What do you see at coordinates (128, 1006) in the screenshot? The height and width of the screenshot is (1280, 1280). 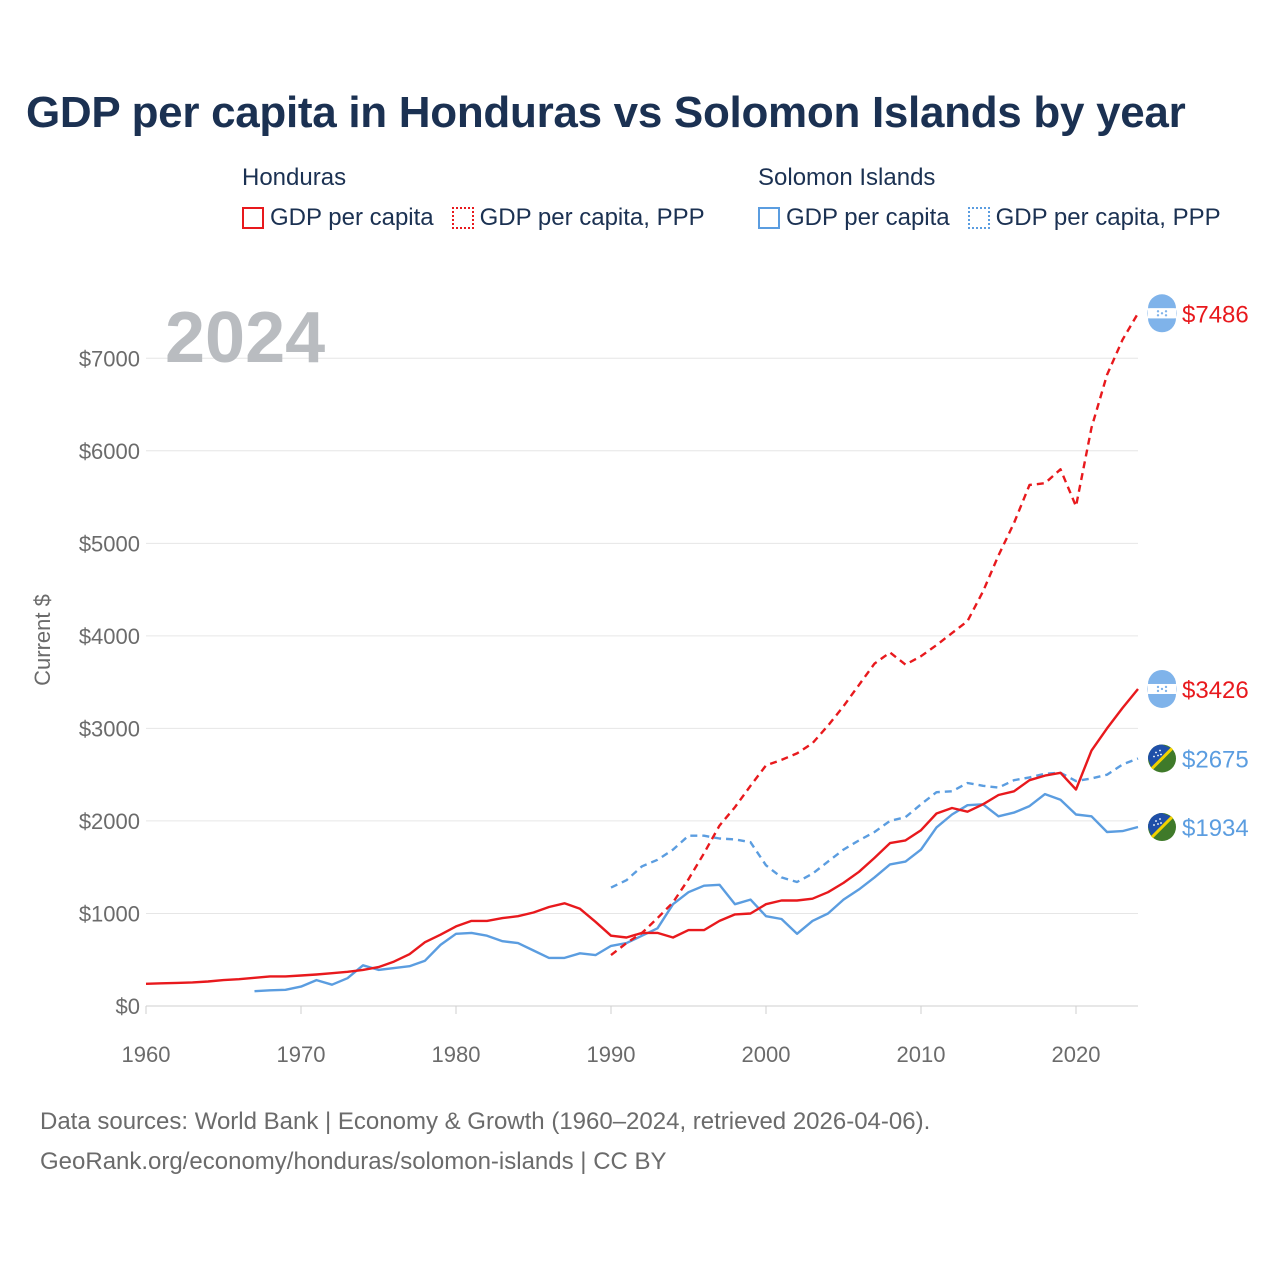 I see `y-tick-label: $0` at bounding box center [128, 1006].